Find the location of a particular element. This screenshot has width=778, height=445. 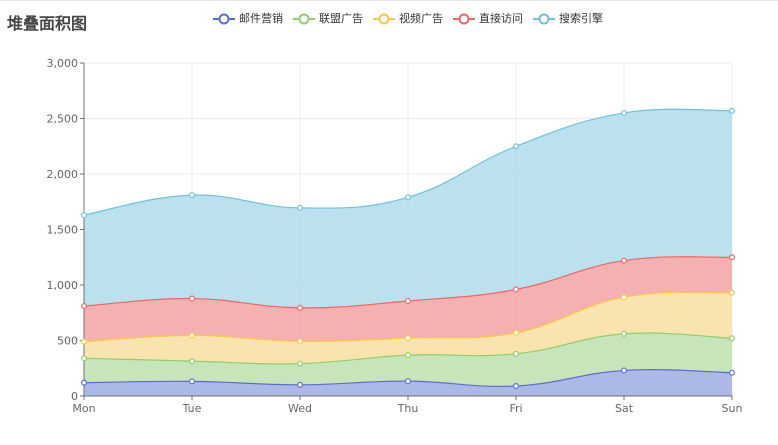

chart-title: 堆叠面积图 is located at coordinates (47, 23).